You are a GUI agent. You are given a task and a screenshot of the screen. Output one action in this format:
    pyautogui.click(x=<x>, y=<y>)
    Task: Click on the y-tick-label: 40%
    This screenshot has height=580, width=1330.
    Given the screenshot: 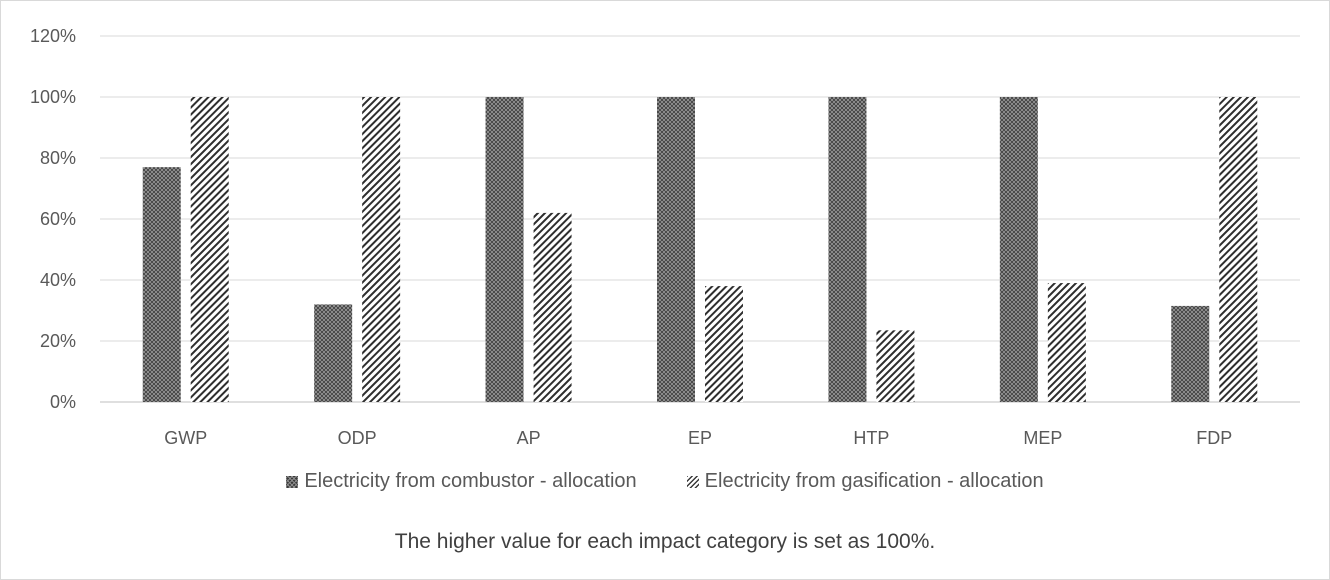 What is the action you would take?
    pyautogui.click(x=58, y=280)
    